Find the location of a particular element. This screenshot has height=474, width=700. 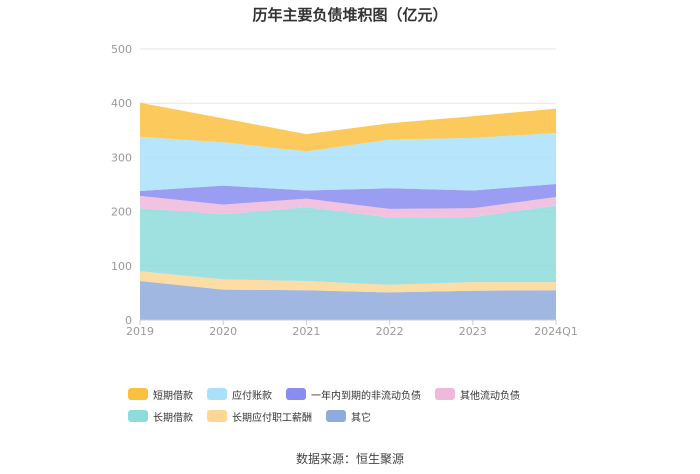

x-tick-label-4: 2023 is located at coordinates (473, 331).